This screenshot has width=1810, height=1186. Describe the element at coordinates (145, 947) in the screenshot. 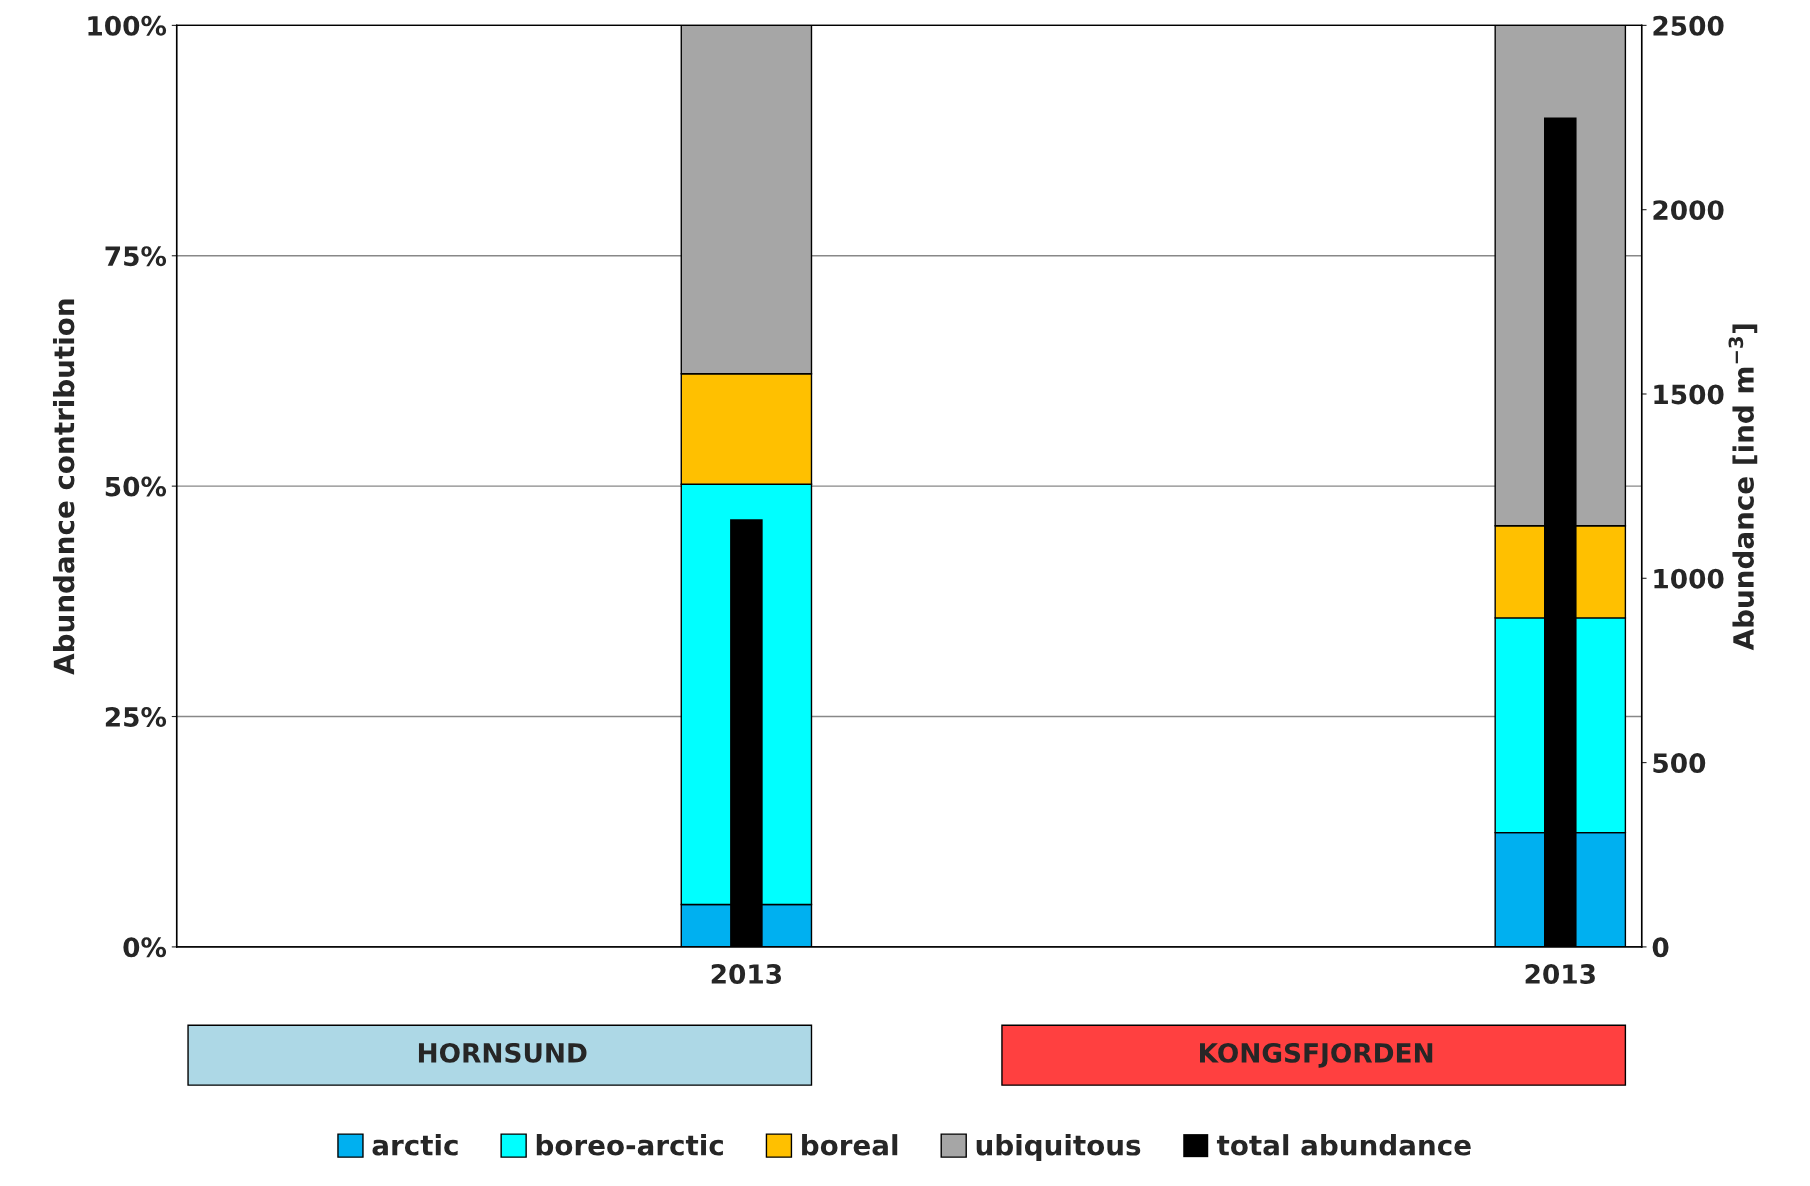

I see `y-tick-label: 0%` at that location.